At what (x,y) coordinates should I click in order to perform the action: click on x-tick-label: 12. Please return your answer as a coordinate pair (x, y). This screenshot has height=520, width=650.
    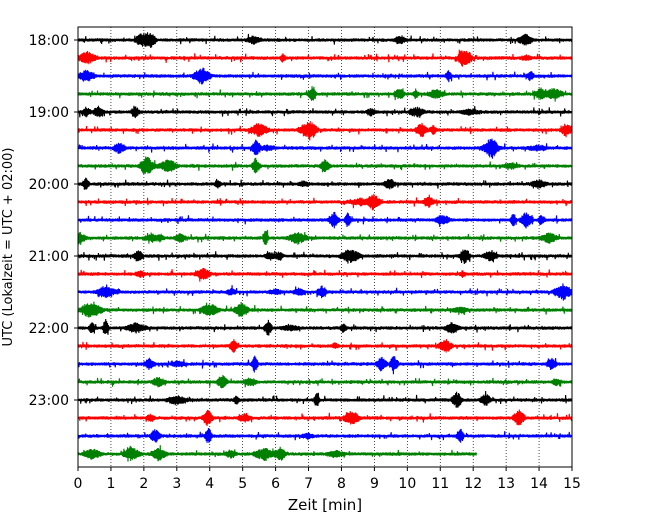
    Looking at the image, I should click on (473, 484).